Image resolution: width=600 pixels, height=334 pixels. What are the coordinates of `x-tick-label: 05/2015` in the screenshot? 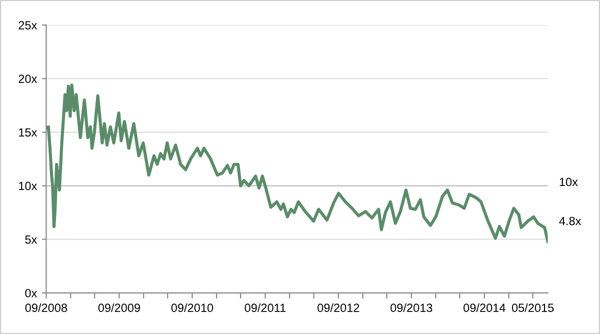 It's located at (533, 307).